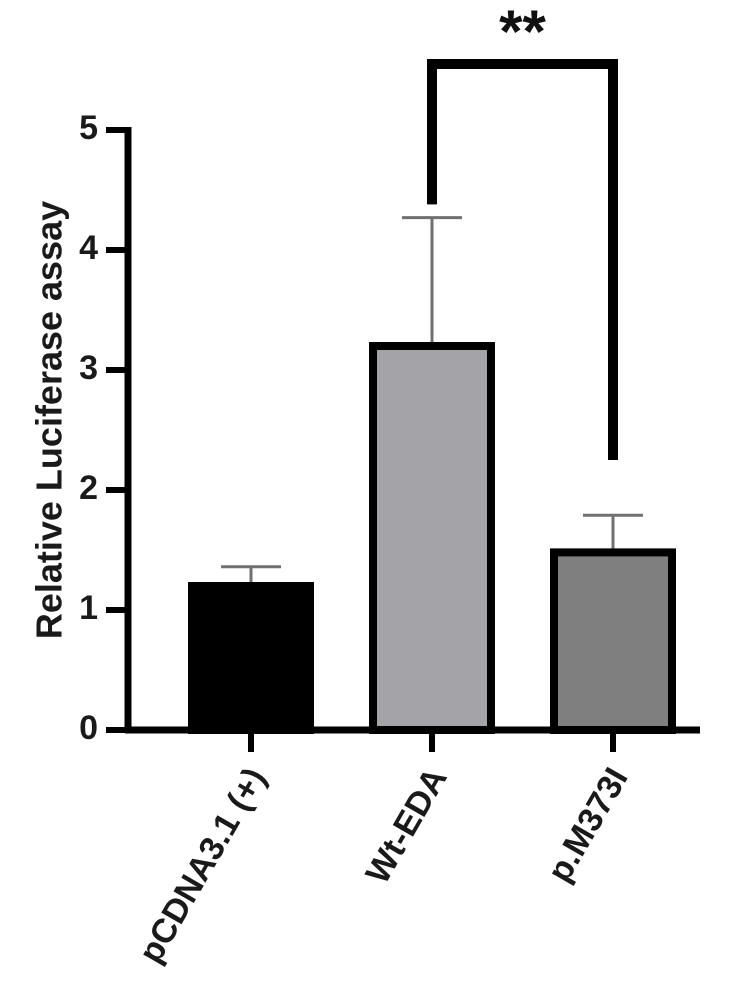 This screenshot has width=750, height=998. I want to click on y-tick-label-1: 1, so click(88, 608).